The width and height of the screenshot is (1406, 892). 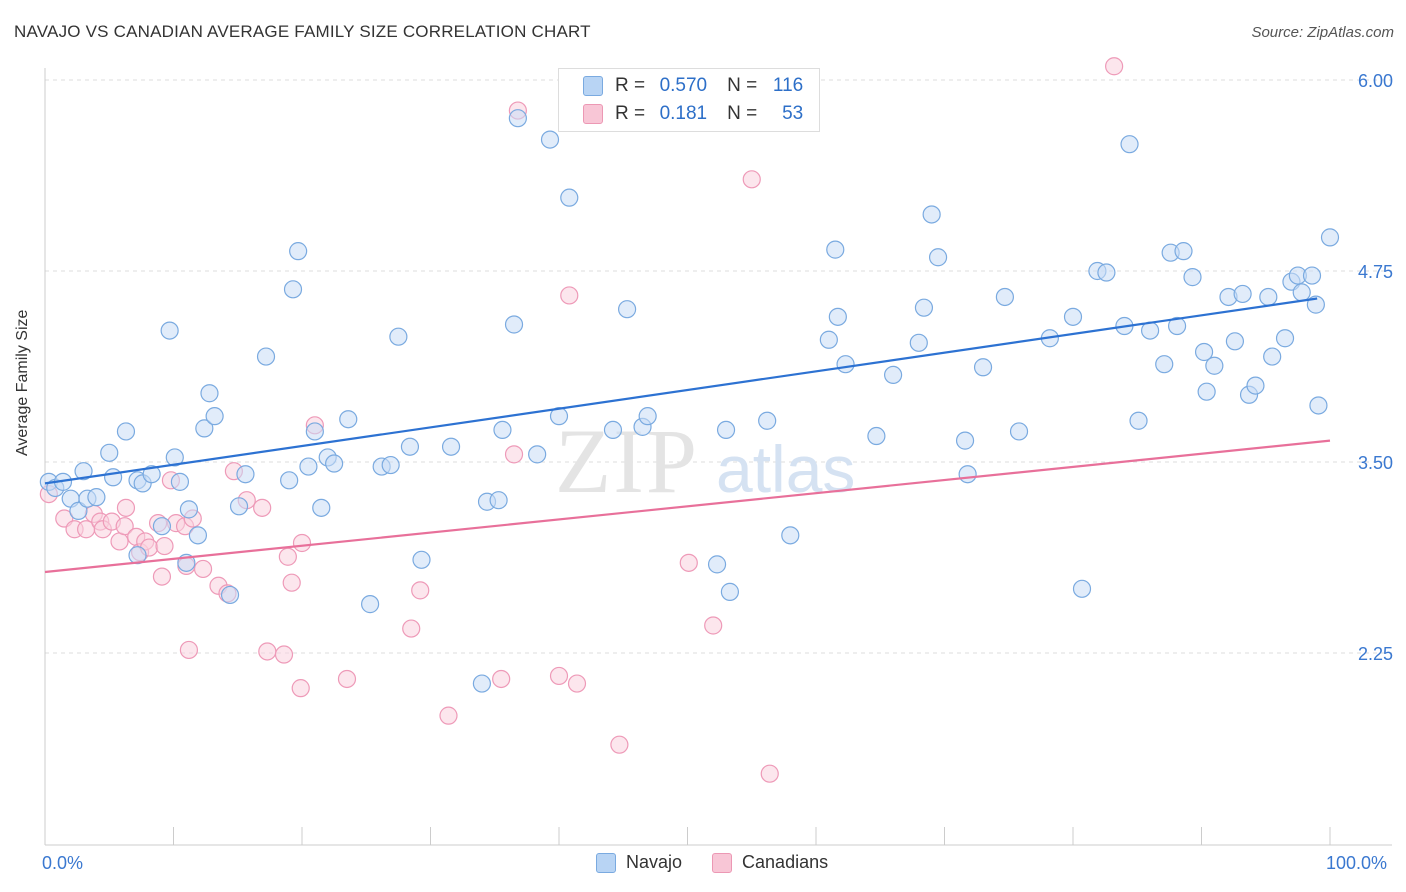 What do you see at coordinates (689, 100) in the screenshot?
I see `stats-legend: R = 0.570 N = 116 R = 0.181 N = 53` at bounding box center [689, 100].